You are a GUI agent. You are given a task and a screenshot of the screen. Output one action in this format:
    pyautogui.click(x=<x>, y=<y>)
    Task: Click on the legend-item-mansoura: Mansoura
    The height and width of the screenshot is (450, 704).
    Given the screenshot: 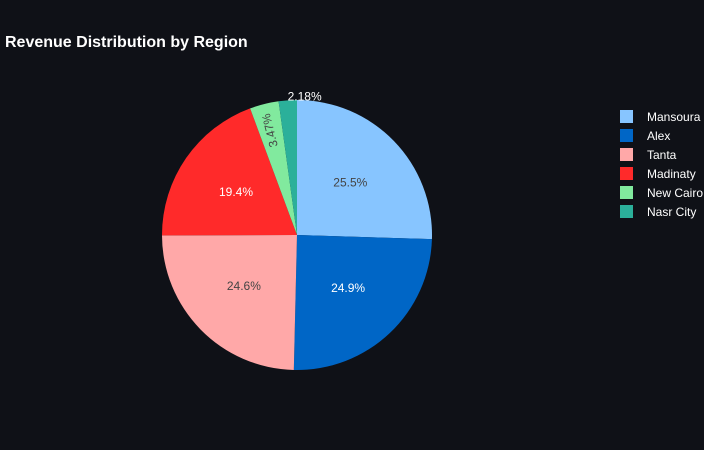 What is the action you would take?
    pyautogui.click(x=661, y=116)
    